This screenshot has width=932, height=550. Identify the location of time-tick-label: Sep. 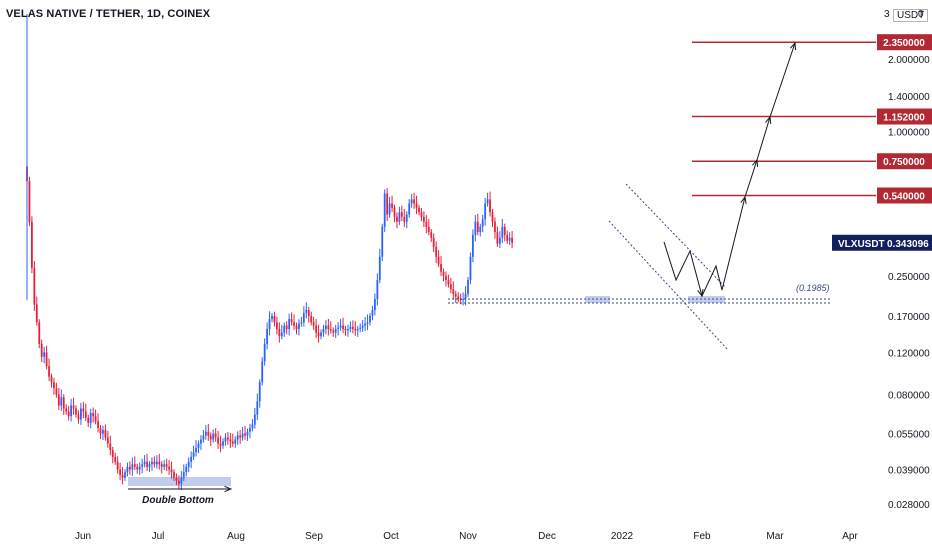
(314, 536).